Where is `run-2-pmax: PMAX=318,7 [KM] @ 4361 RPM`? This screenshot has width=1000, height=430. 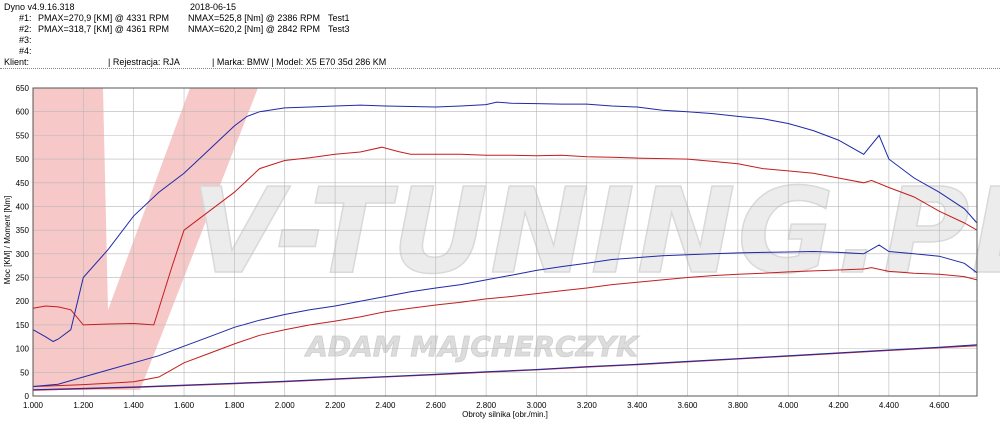
run-2-pmax: PMAX=318,7 [KM] @ 4361 RPM is located at coordinates (103, 29).